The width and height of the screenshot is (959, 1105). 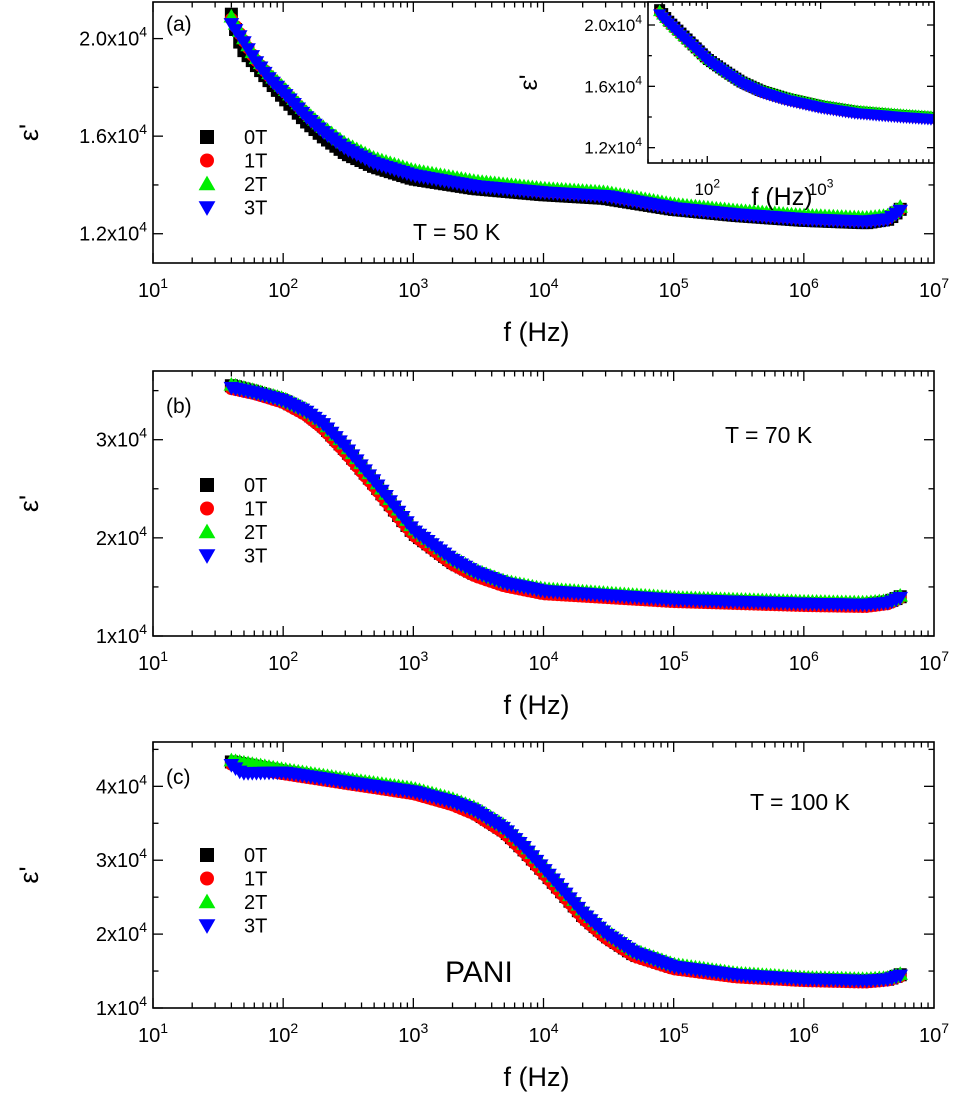 What do you see at coordinates (113, 232) in the screenshot?
I see `panel-a-y-tick-label: 1.2x10⁴` at bounding box center [113, 232].